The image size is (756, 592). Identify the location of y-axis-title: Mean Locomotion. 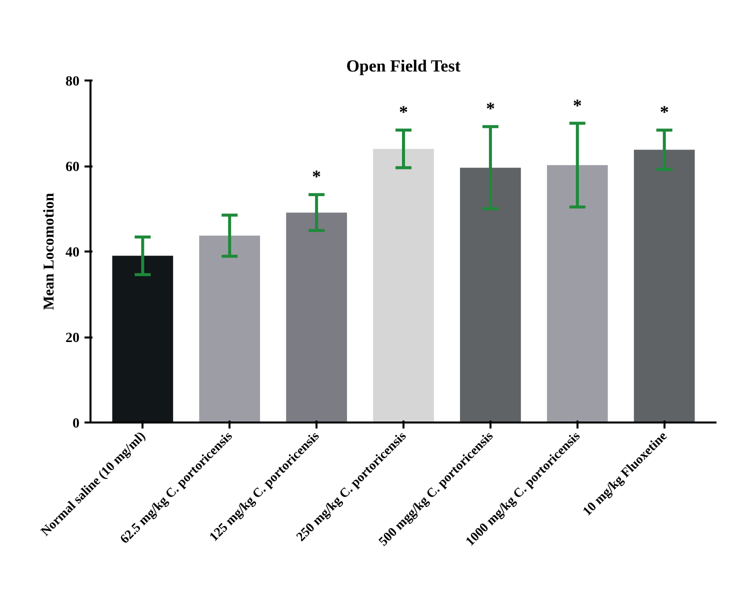
(50, 251).